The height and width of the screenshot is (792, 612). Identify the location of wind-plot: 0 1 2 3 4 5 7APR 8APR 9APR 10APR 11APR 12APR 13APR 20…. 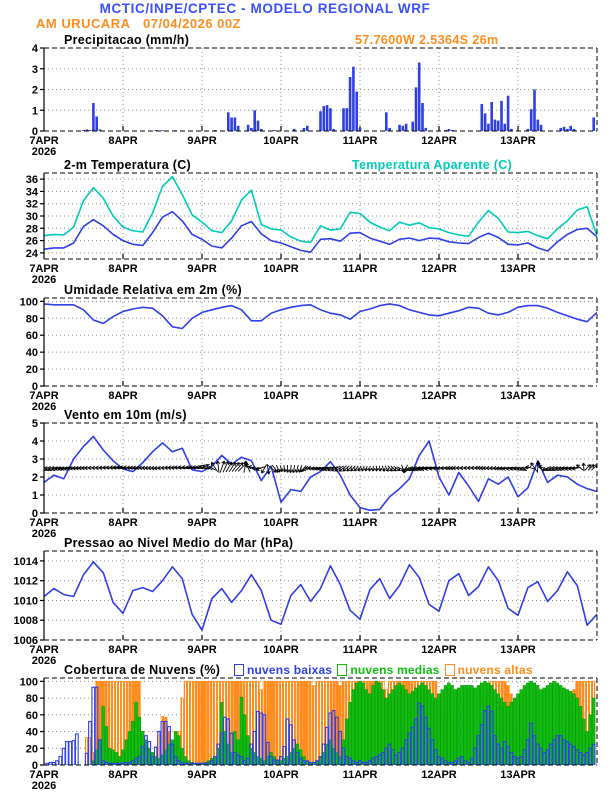
(313, 479).